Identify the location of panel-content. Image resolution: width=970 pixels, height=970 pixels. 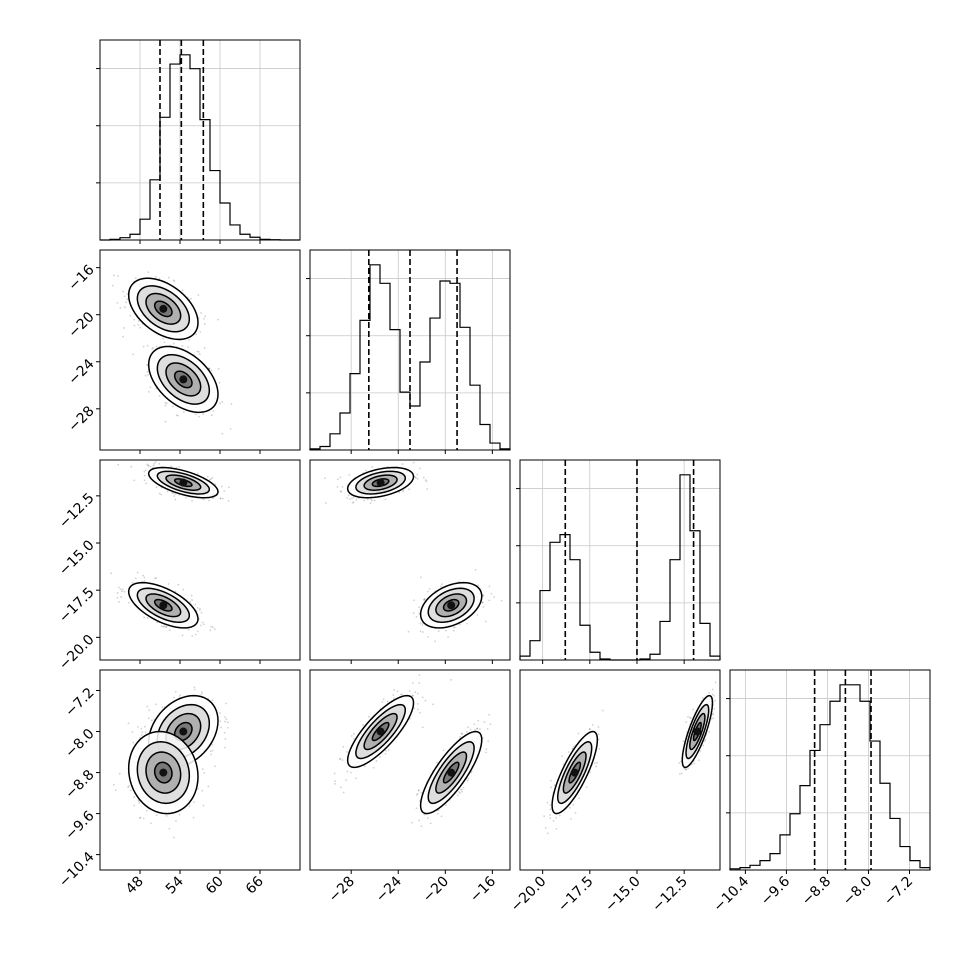
(412, 751).